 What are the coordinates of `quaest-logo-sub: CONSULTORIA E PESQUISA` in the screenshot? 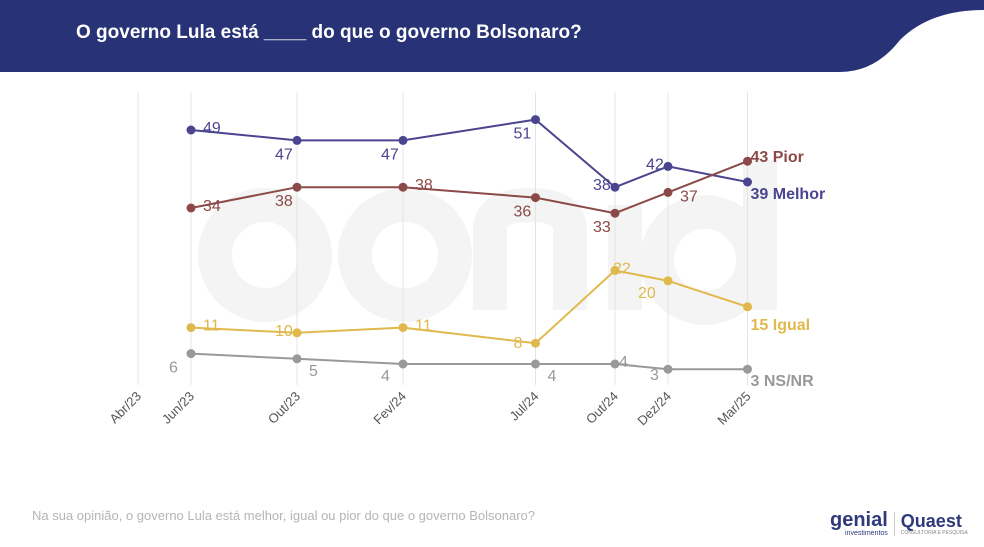 It's located at (934, 532).